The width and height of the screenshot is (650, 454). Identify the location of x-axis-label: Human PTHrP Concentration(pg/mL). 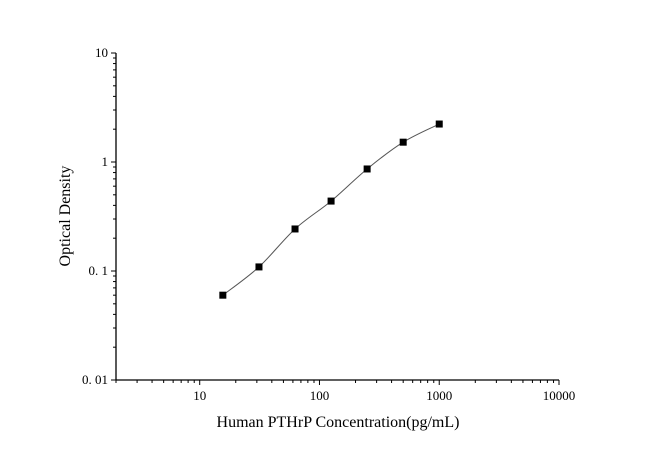
(338, 422).